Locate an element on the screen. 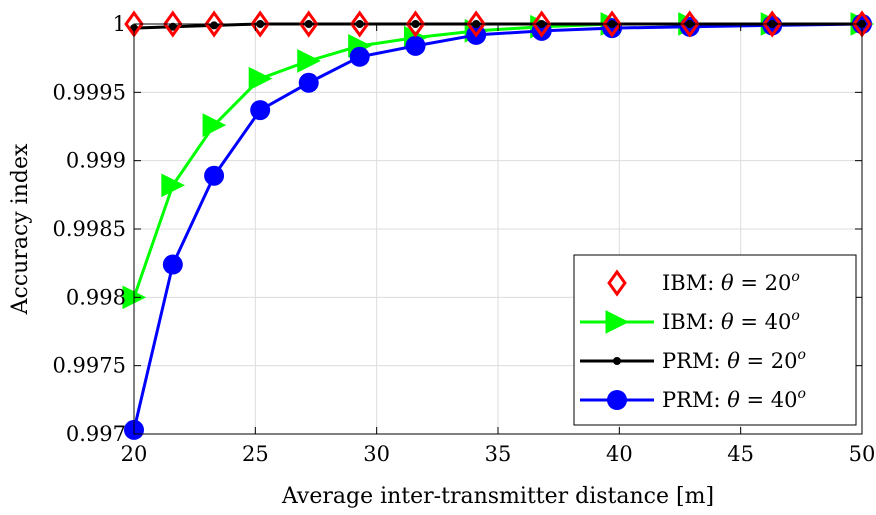 The height and width of the screenshot is (515, 876). legend-box is located at coordinates (715, 340).